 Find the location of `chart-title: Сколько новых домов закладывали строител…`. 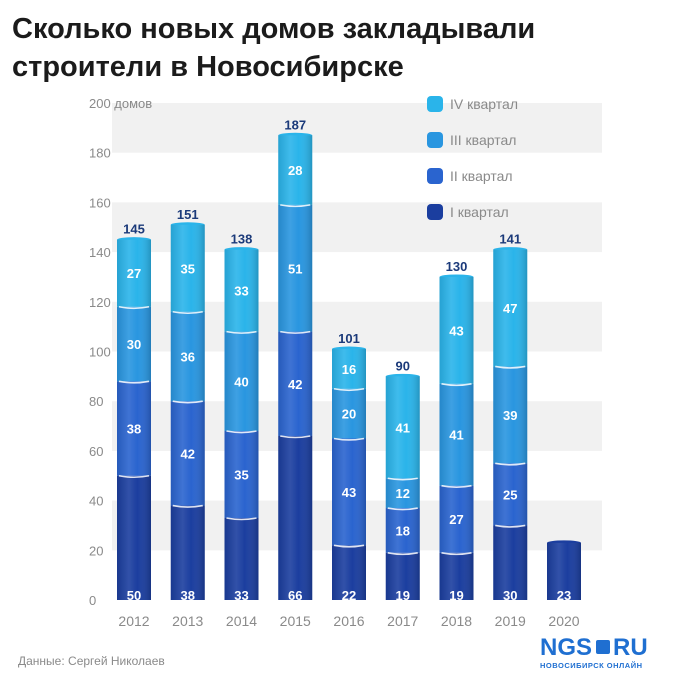

chart-title: Сколько новых домов закладывали строител… is located at coordinates (332, 48).